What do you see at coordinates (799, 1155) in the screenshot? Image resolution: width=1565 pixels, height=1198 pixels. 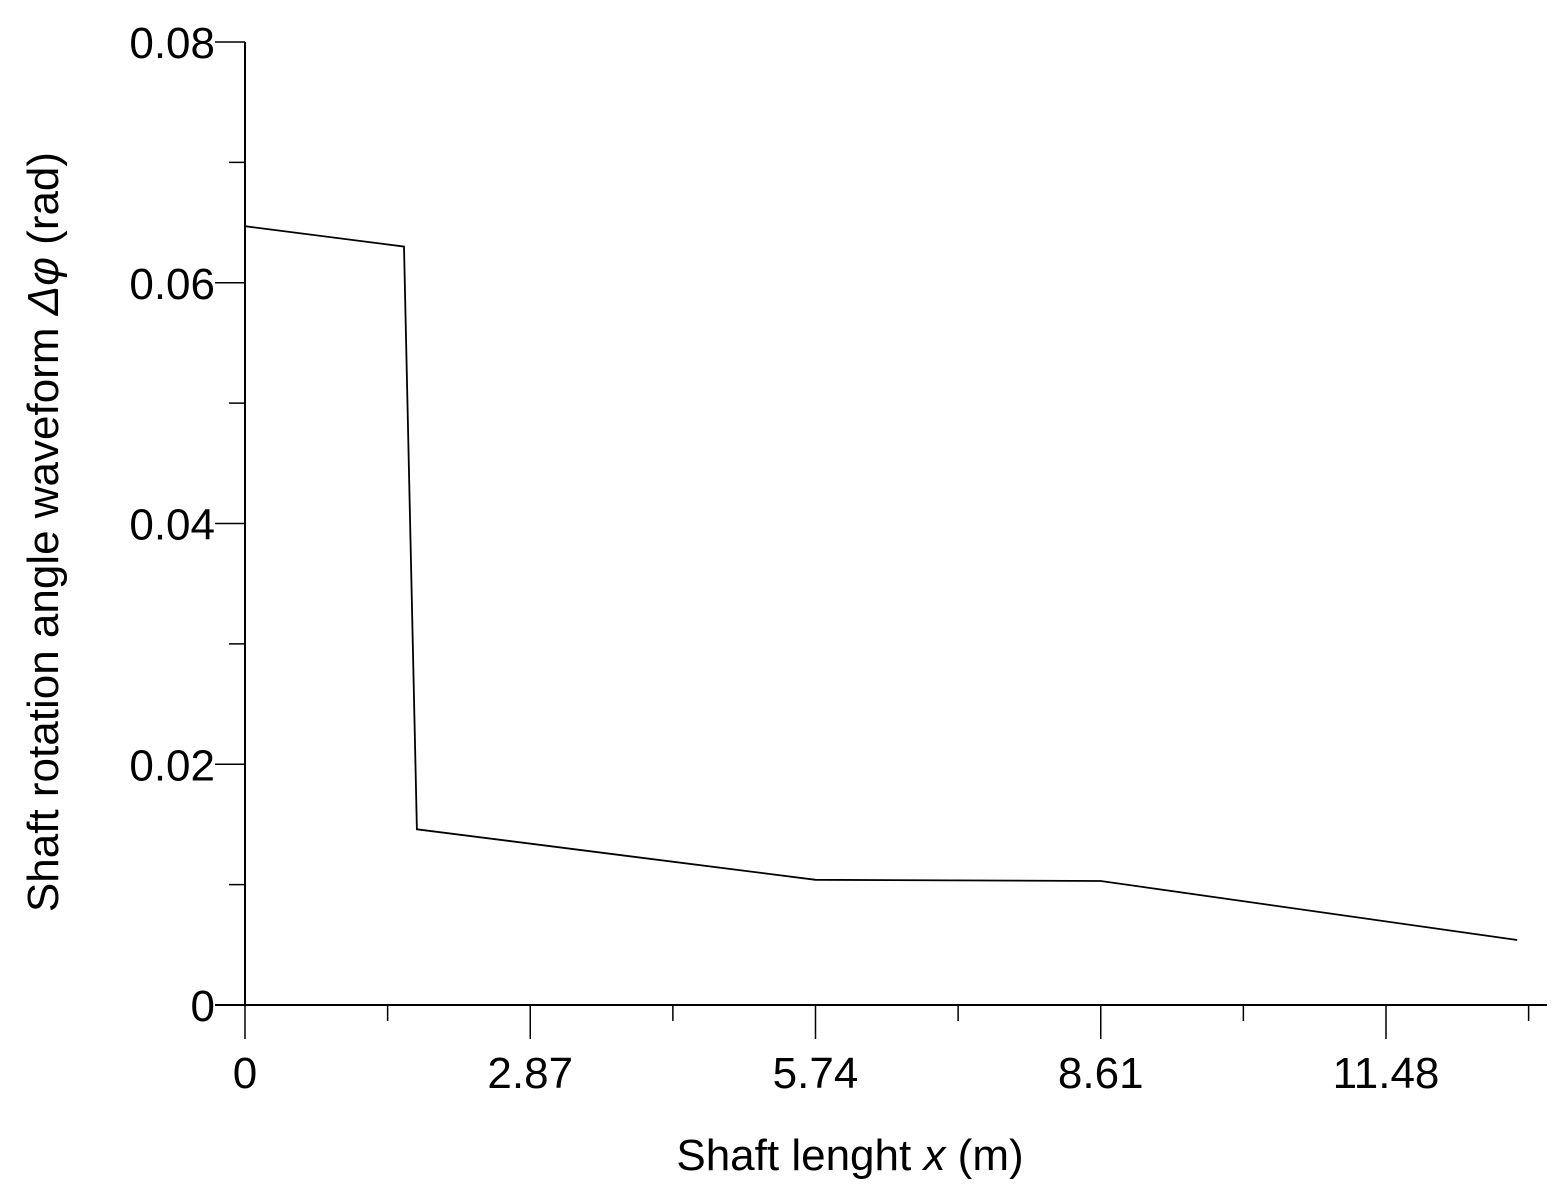 I see `x-axis-title-prefix: Shaft lenght` at bounding box center [799, 1155].